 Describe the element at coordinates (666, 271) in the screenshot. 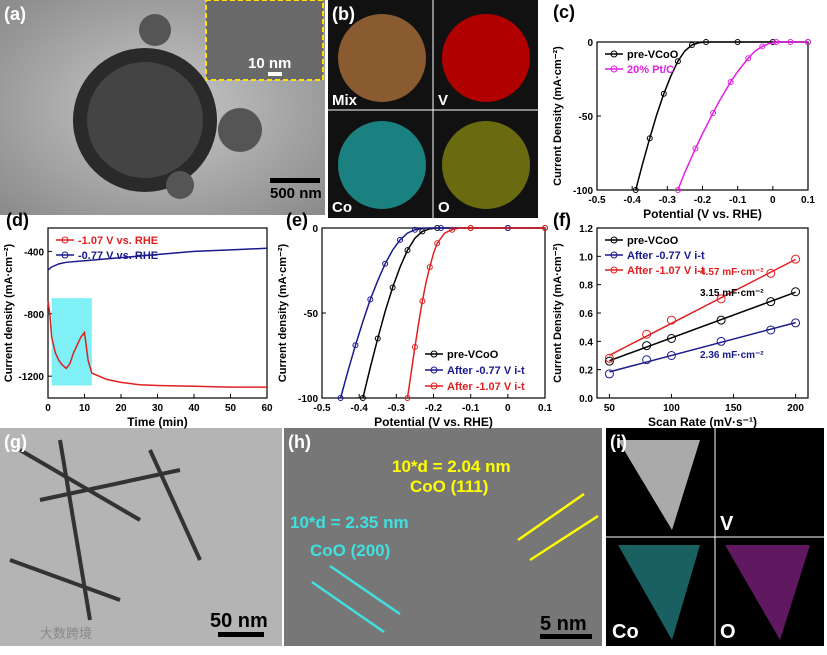

I see `legend-label: After -1.07 V i-t` at that location.